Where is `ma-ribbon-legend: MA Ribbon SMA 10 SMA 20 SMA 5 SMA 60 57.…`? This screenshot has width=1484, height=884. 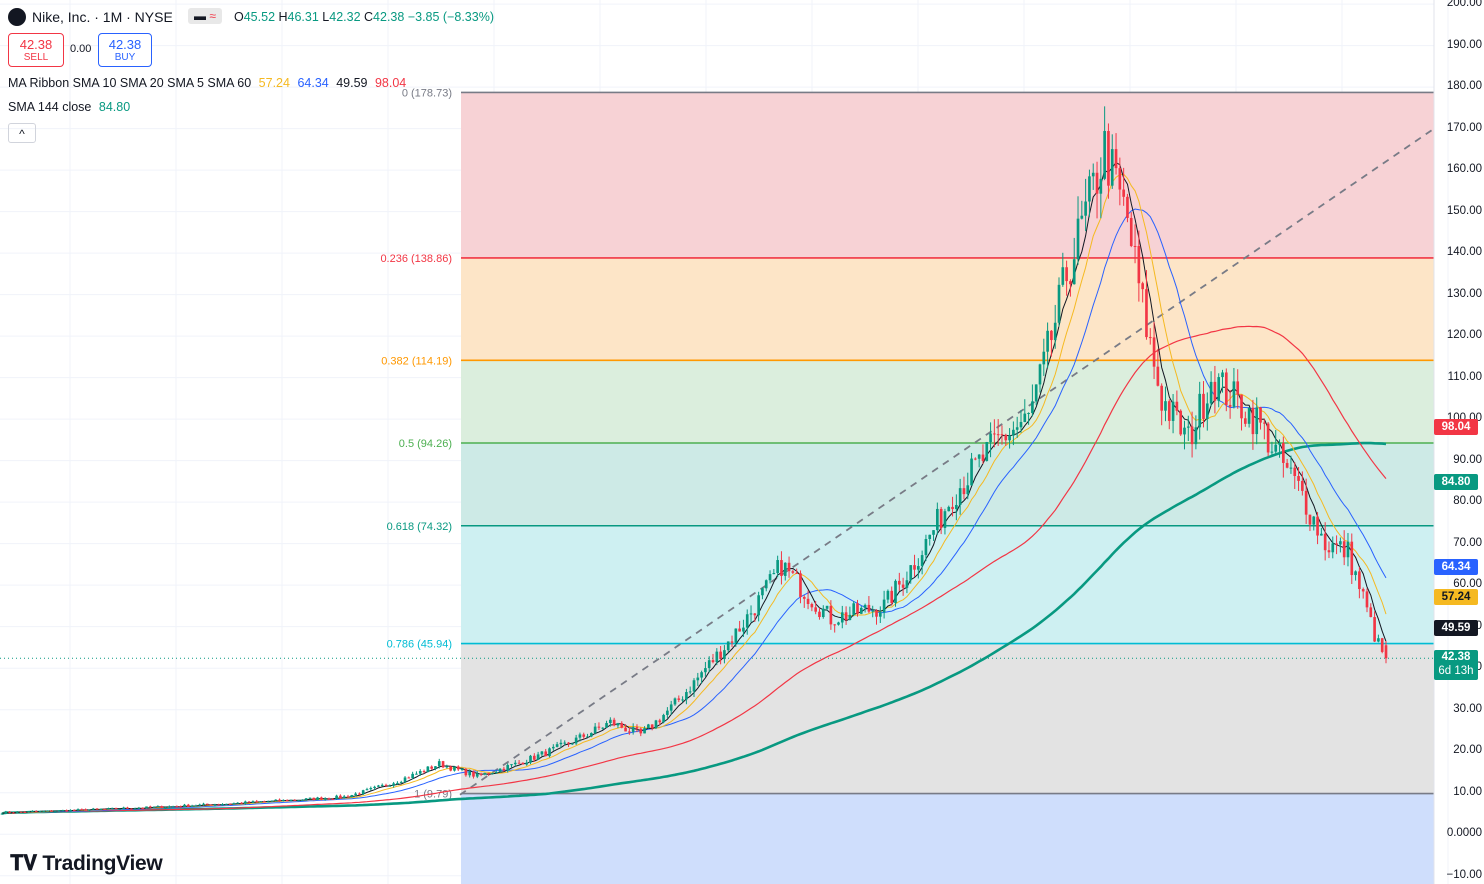
ma-ribbon-legend: MA Ribbon SMA 10 SMA 20 SMA 5 SMA 60 57.… is located at coordinates (207, 83).